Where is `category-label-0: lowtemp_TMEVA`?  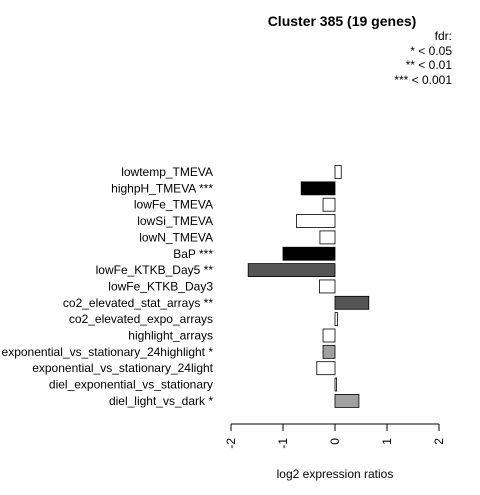
category-label-0: lowtemp_TMEVA is located at coordinates (167, 172).